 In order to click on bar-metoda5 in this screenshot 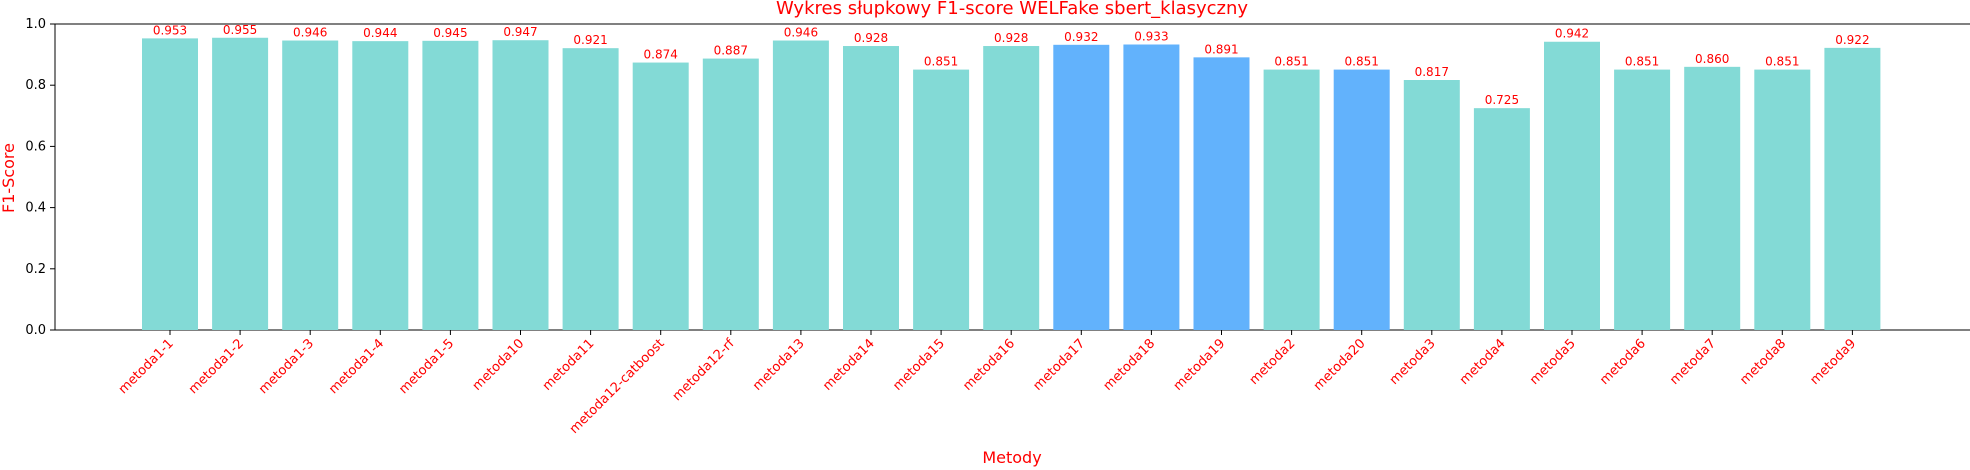, I will do `click(1572, 186)`.